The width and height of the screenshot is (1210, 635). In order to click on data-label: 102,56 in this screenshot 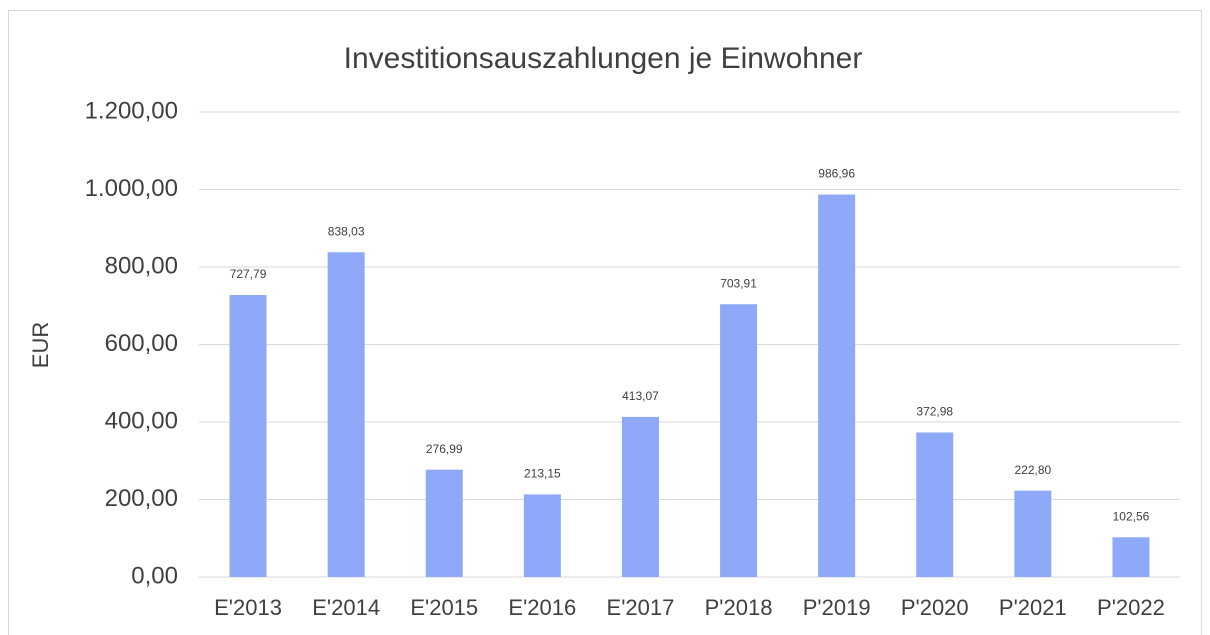, I will do `click(1131, 516)`.